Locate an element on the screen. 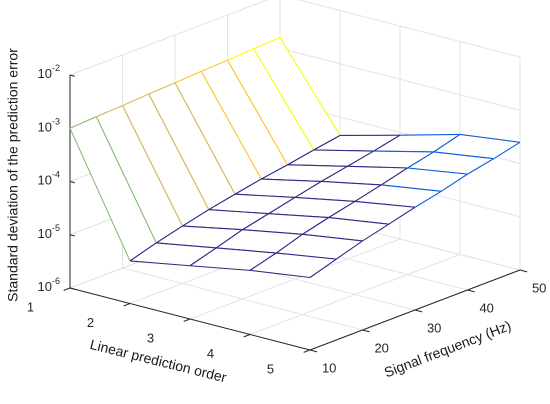  y-tick-label: 40 is located at coordinates (486, 307).